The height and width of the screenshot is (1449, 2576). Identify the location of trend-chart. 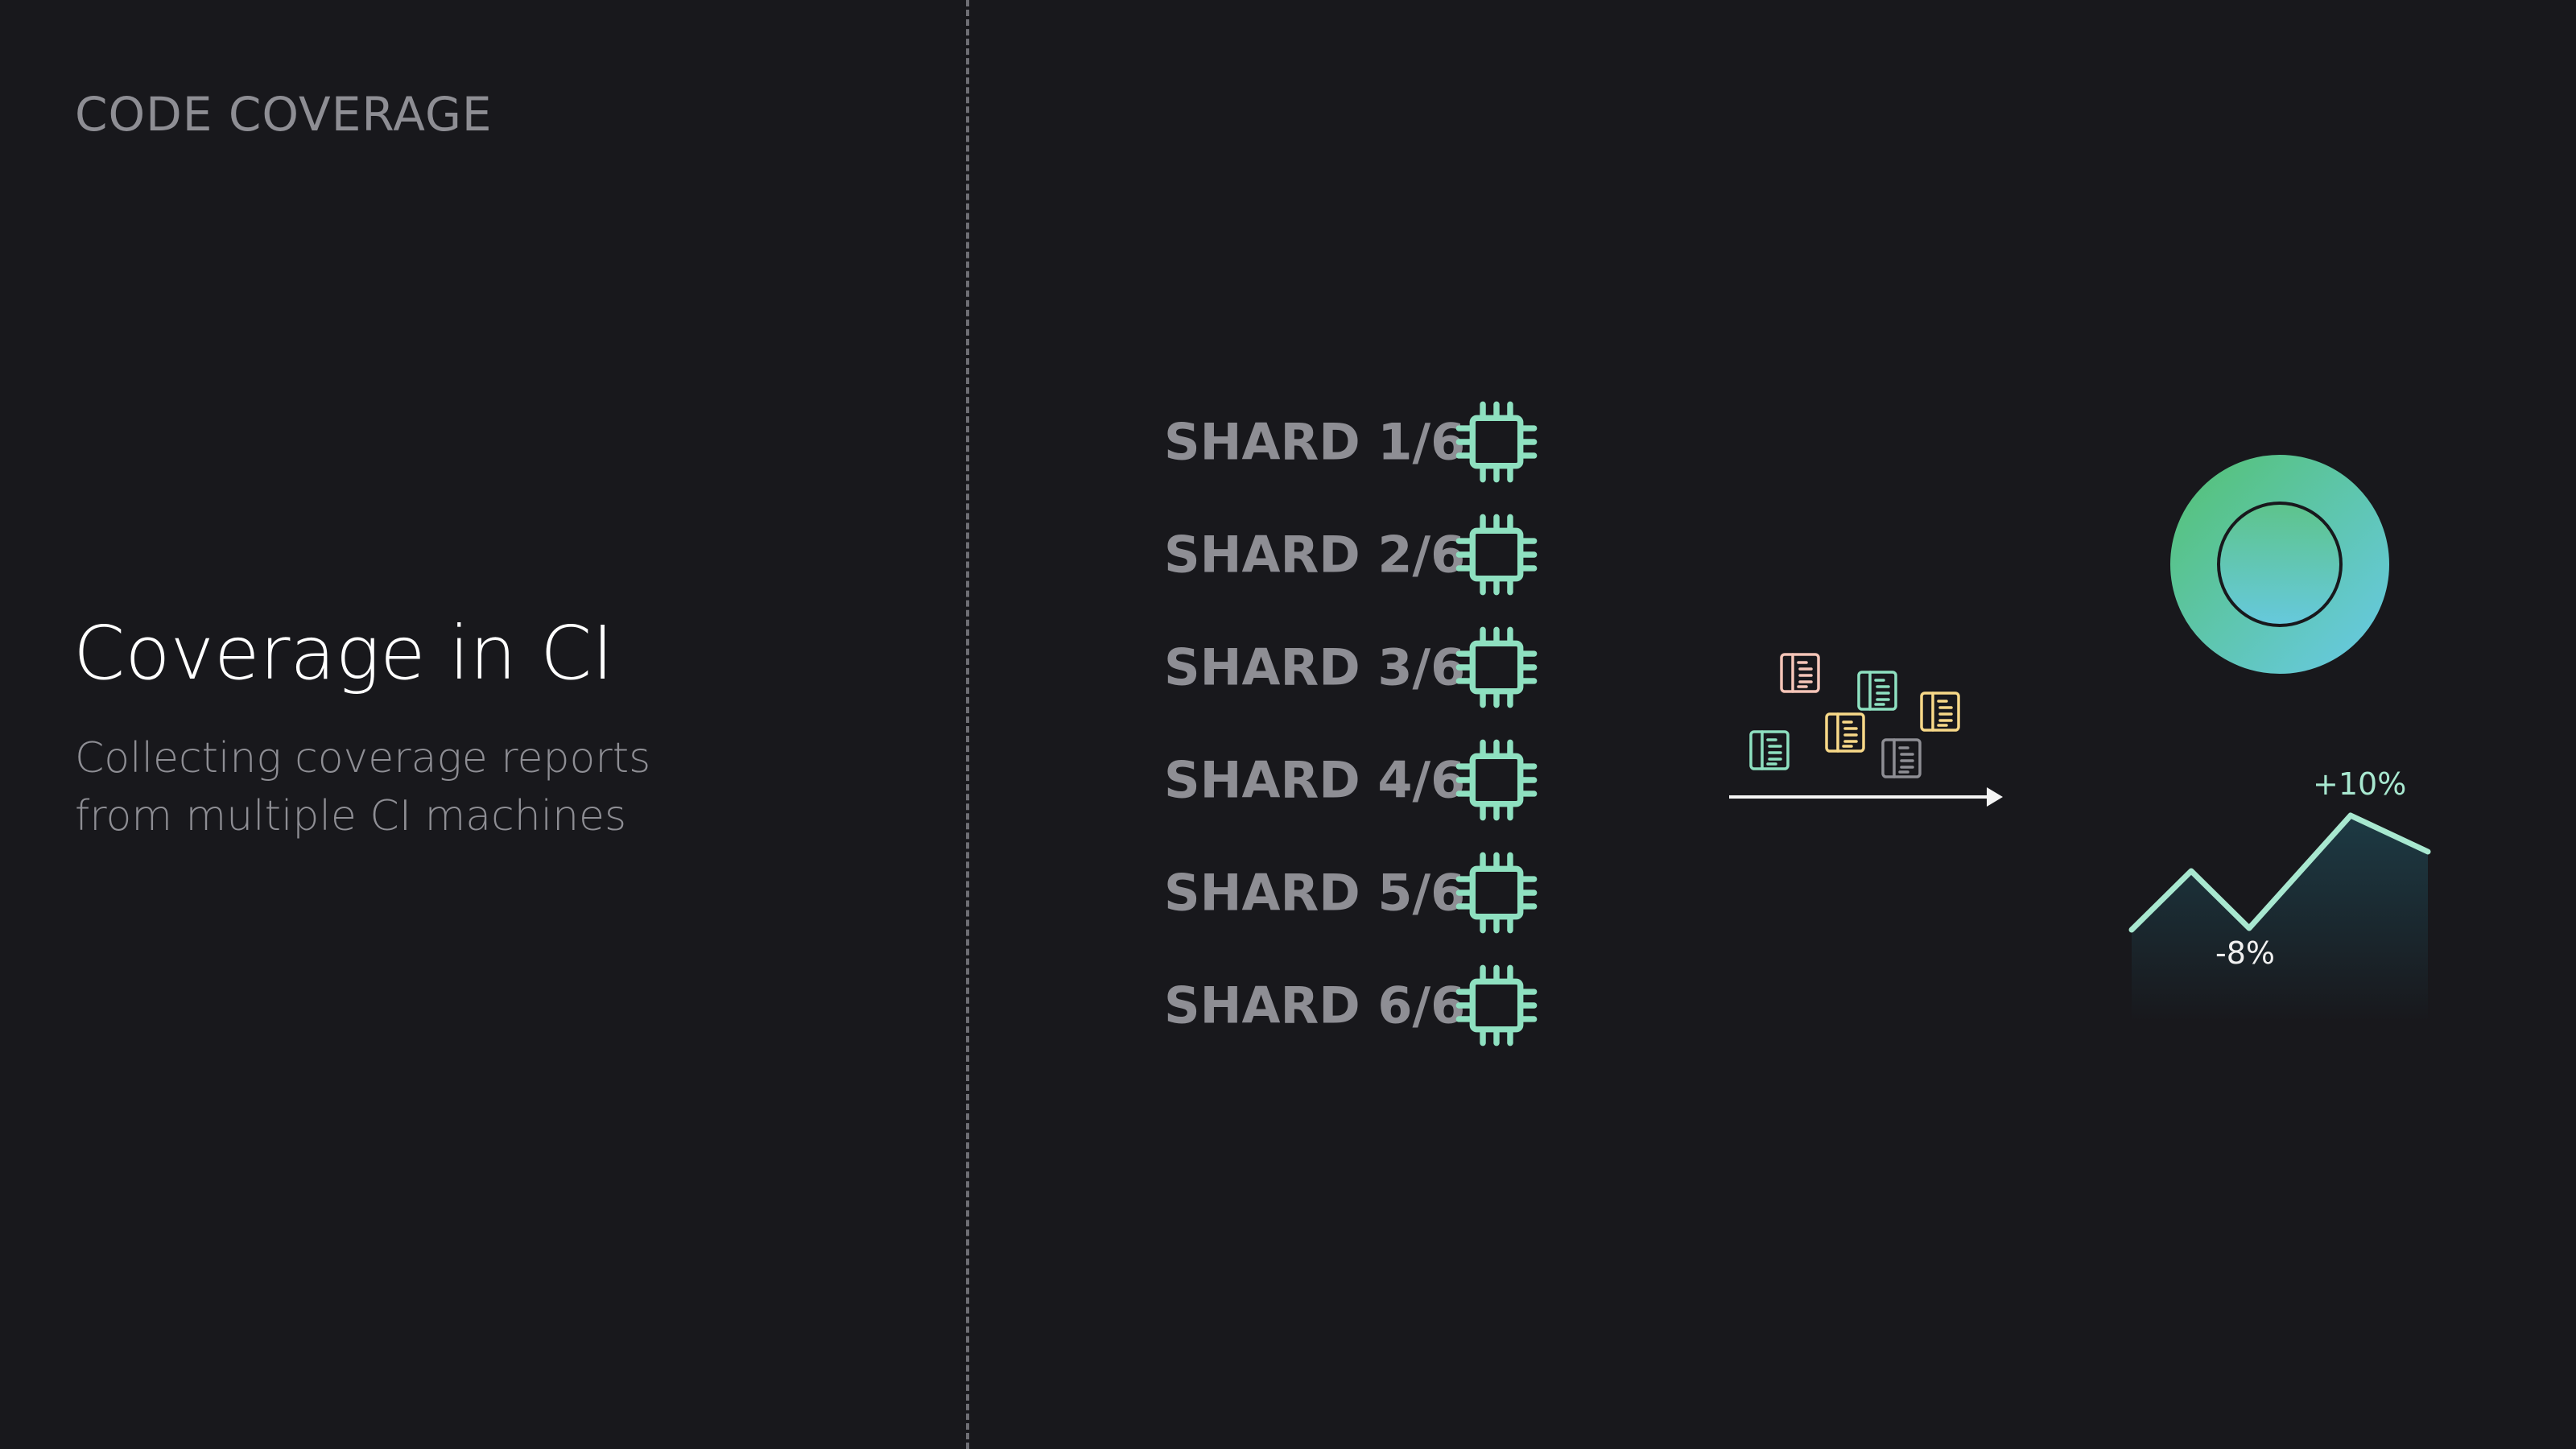
(2279, 917).